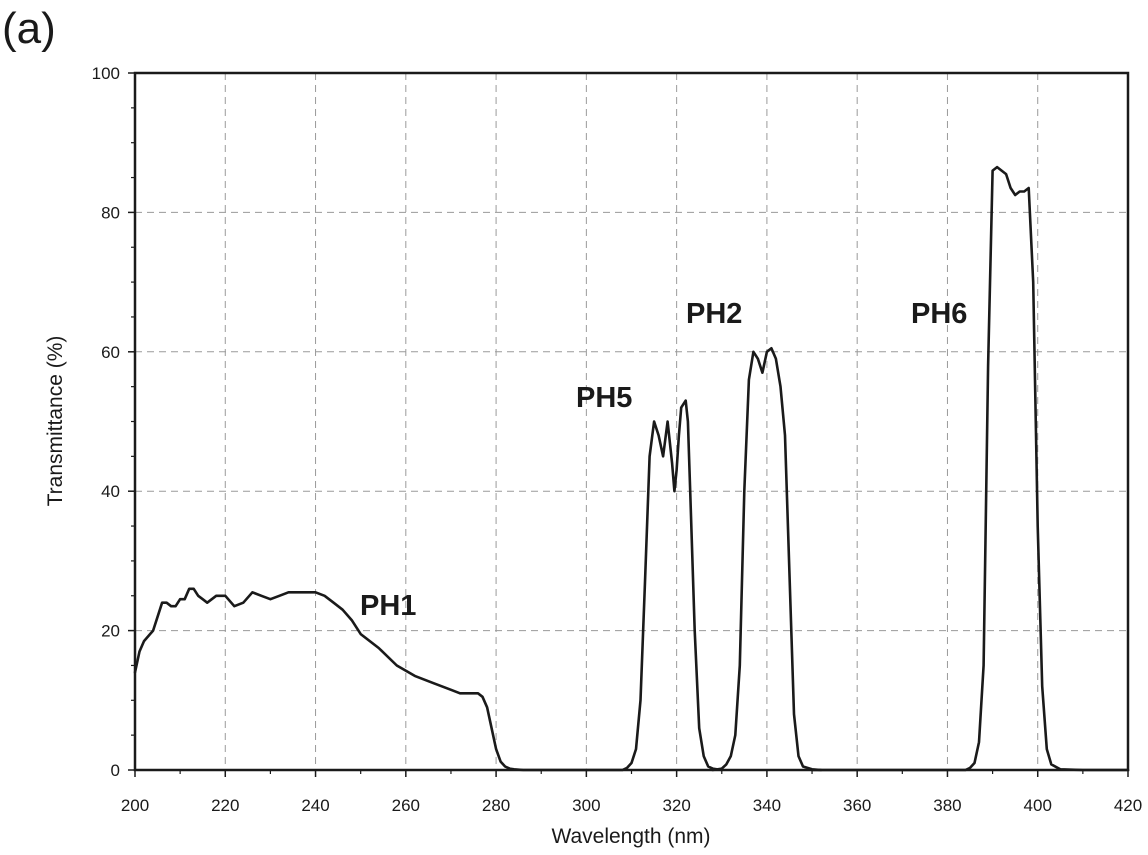  I want to click on y-tick-label: 20, so click(110, 631).